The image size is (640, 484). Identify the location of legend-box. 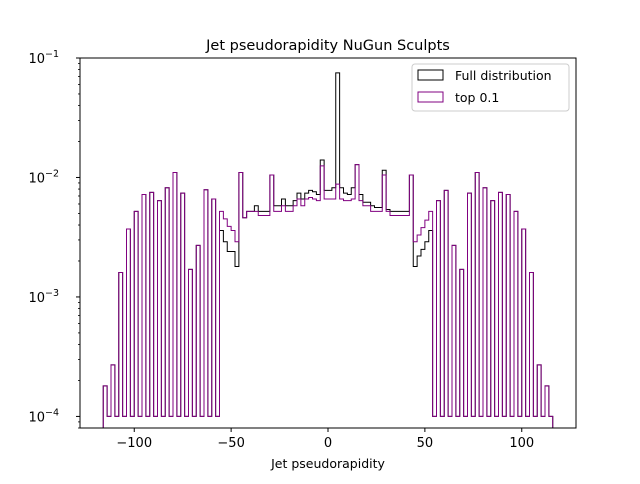
(490, 87).